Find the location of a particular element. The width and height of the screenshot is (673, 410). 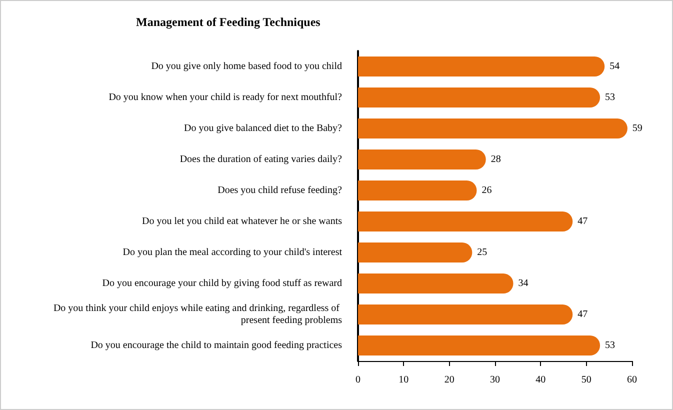

data-label: 26 is located at coordinates (487, 190).